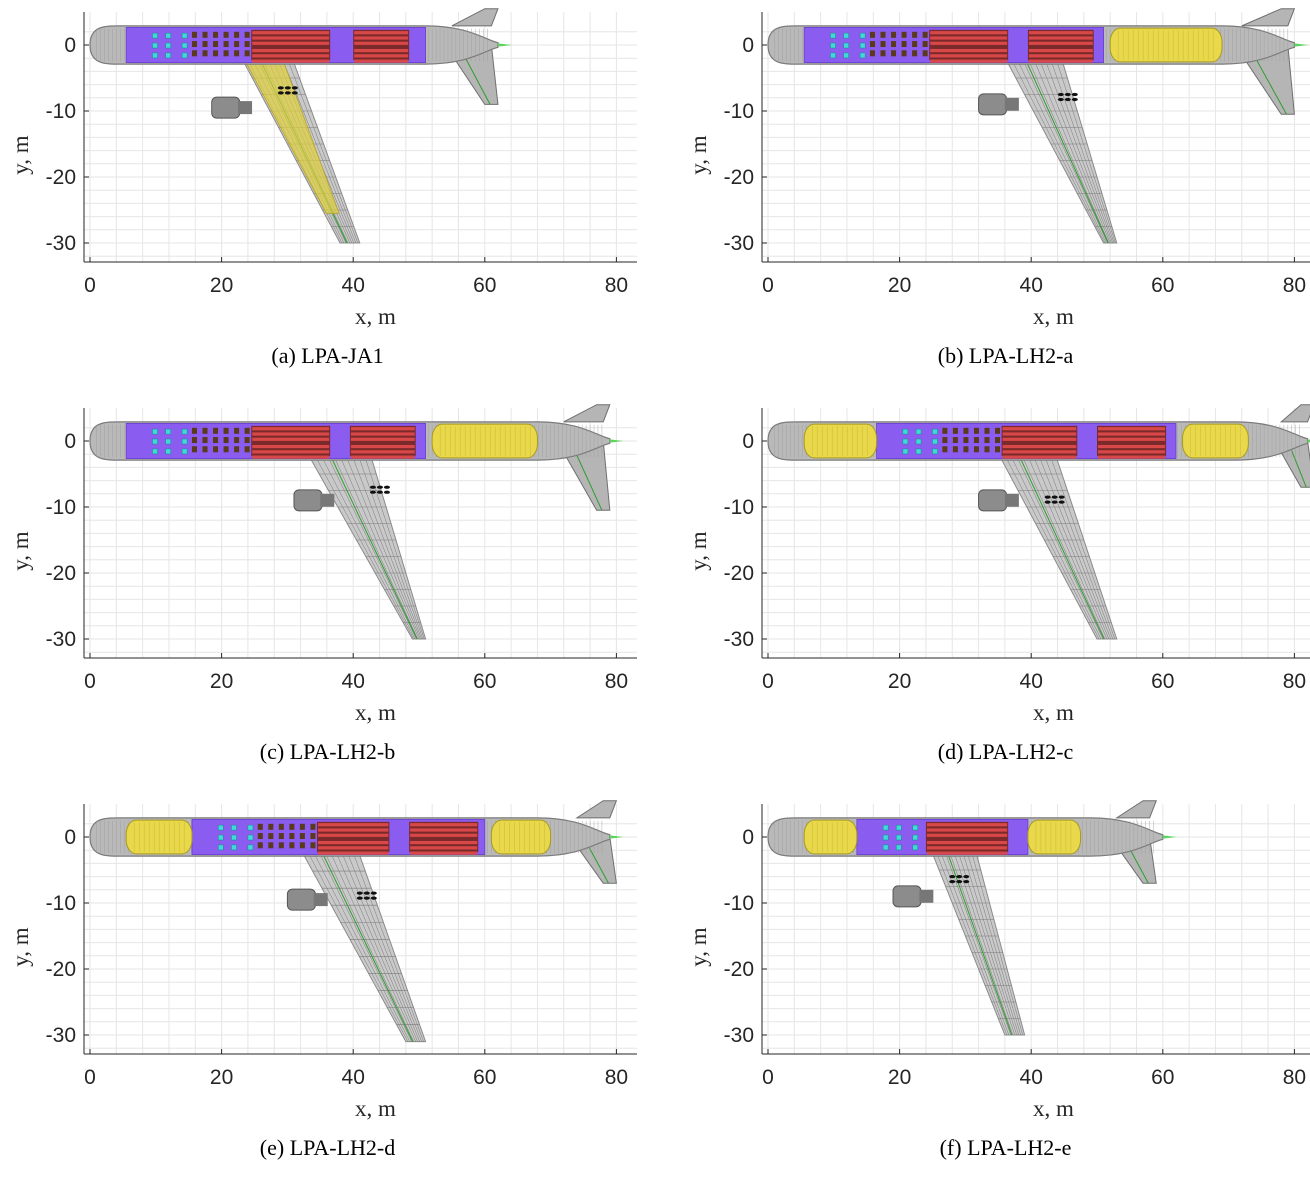  Describe the element at coordinates (322, 960) in the screenshot. I see `plot-e: 0 -10 -20 -30 0 20 40 60 80 x, m y, m` at that location.